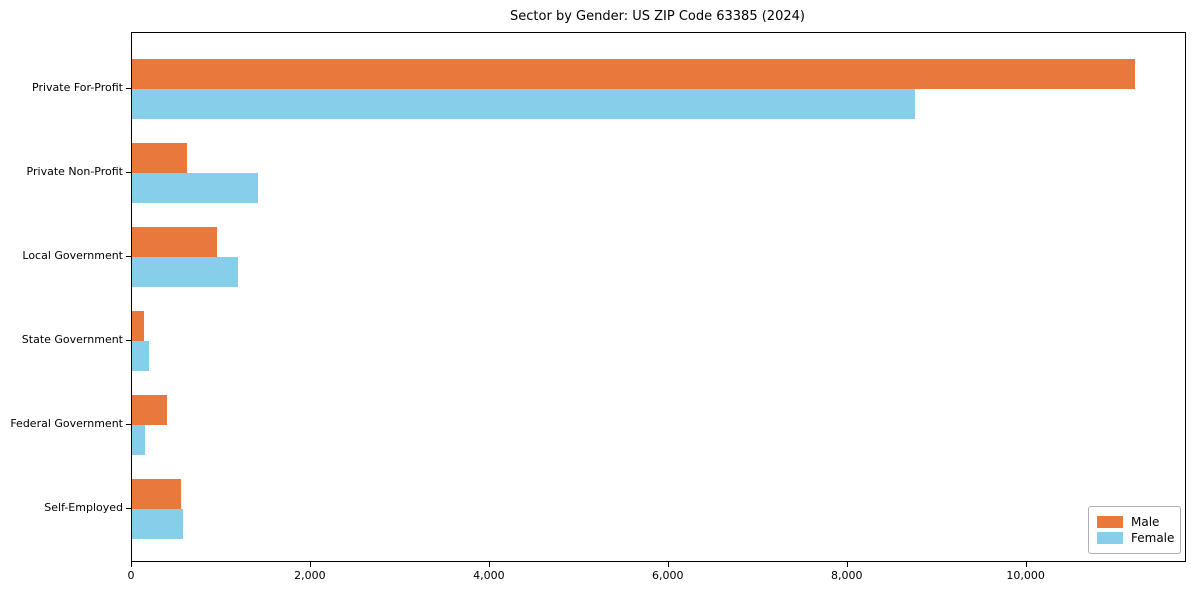  What do you see at coordinates (310, 575) in the screenshot?
I see `x-tick-label: 2,000` at bounding box center [310, 575].